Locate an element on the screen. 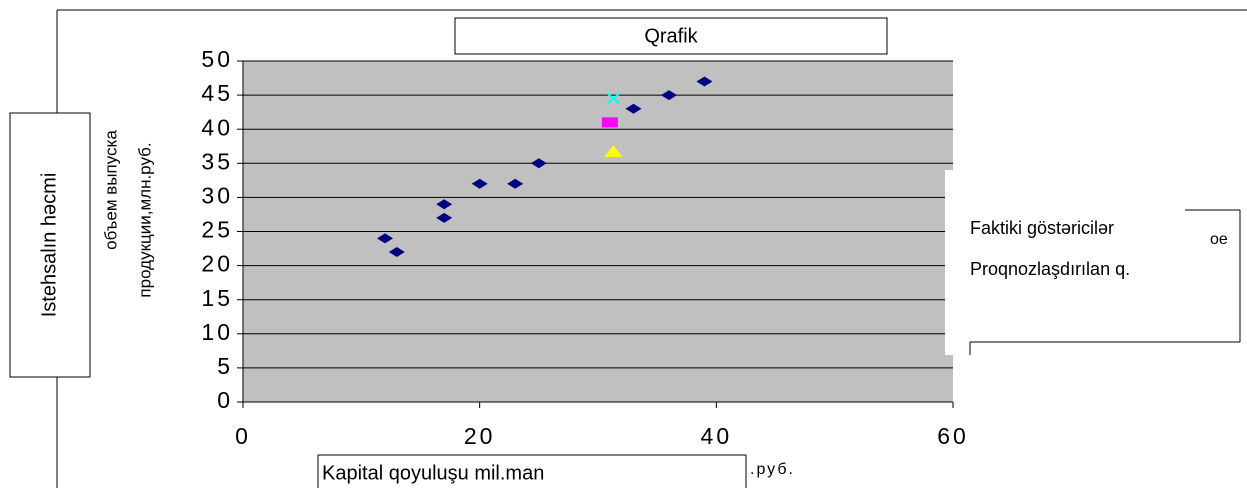 The image size is (1247, 488). chart-title: Qrafik is located at coordinates (671, 36).